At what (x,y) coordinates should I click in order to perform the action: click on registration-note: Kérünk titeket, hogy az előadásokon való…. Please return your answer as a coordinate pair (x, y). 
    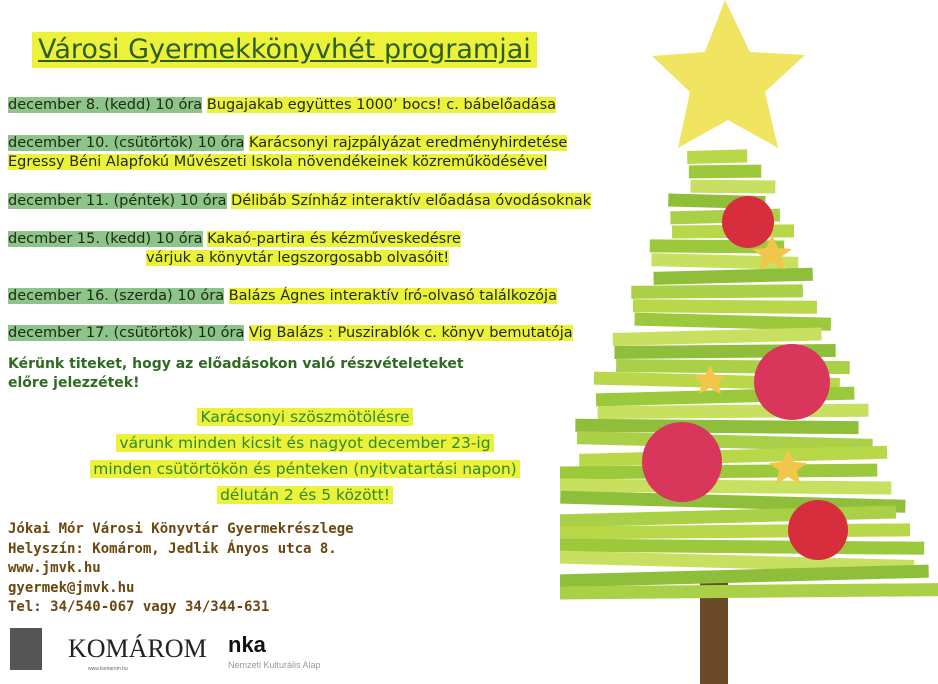
    Looking at the image, I should click on (236, 374).